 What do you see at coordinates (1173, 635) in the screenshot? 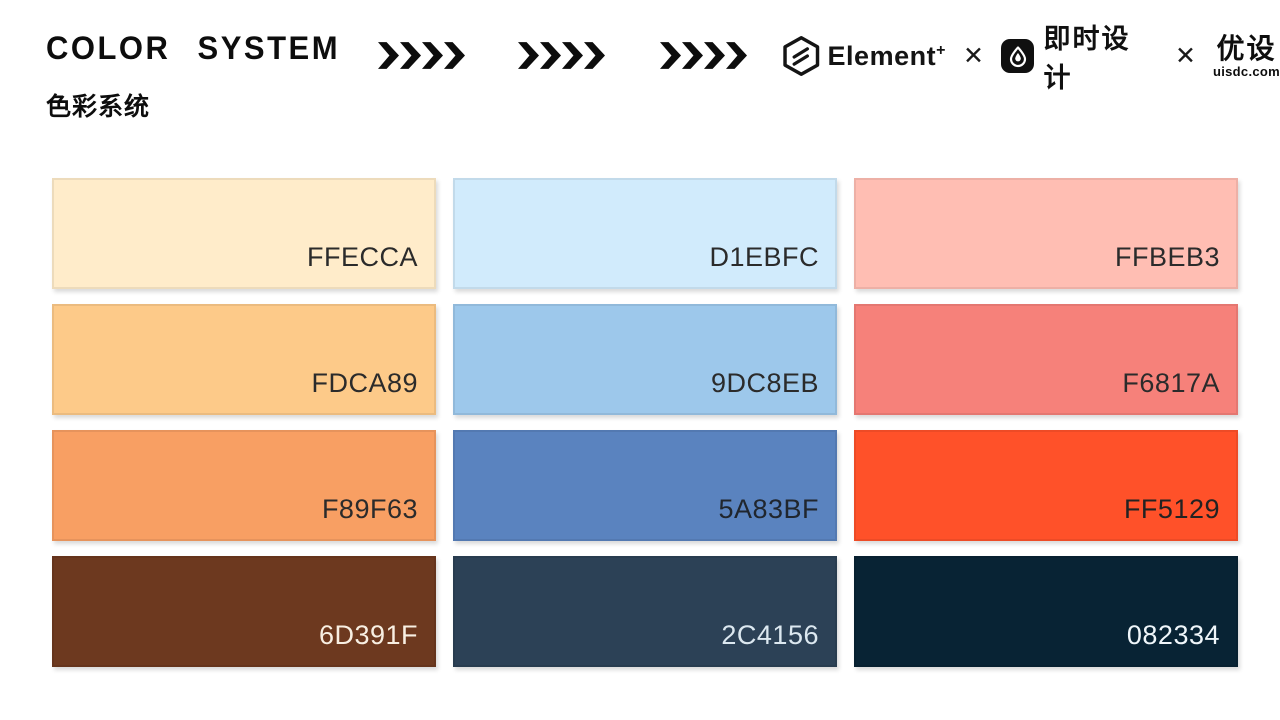
I see `swatch-hex-label: 082334` at bounding box center [1173, 635].